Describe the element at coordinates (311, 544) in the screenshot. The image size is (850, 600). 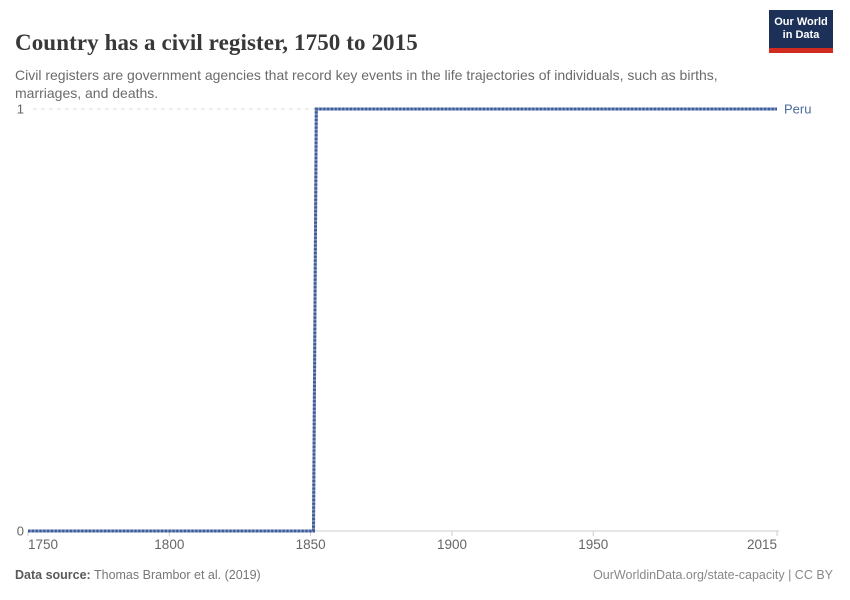
I see `x-axis-tick-label-1850: 1850` at that location.